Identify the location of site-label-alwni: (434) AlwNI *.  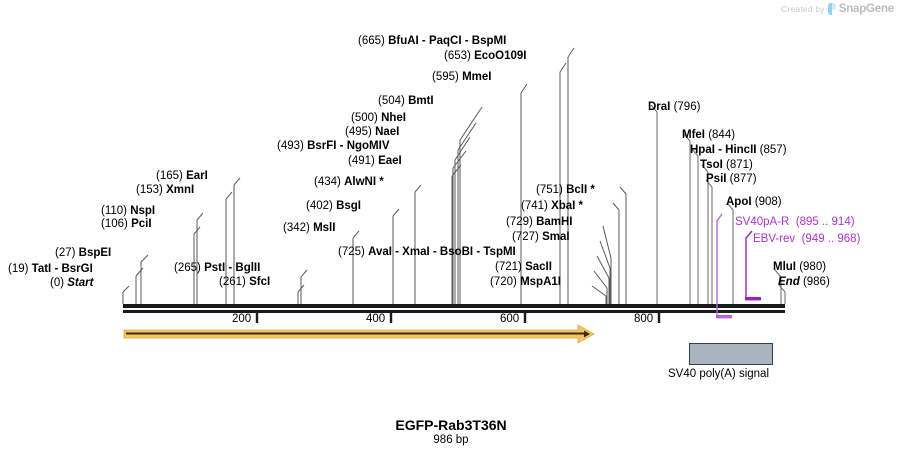
(349, 182).